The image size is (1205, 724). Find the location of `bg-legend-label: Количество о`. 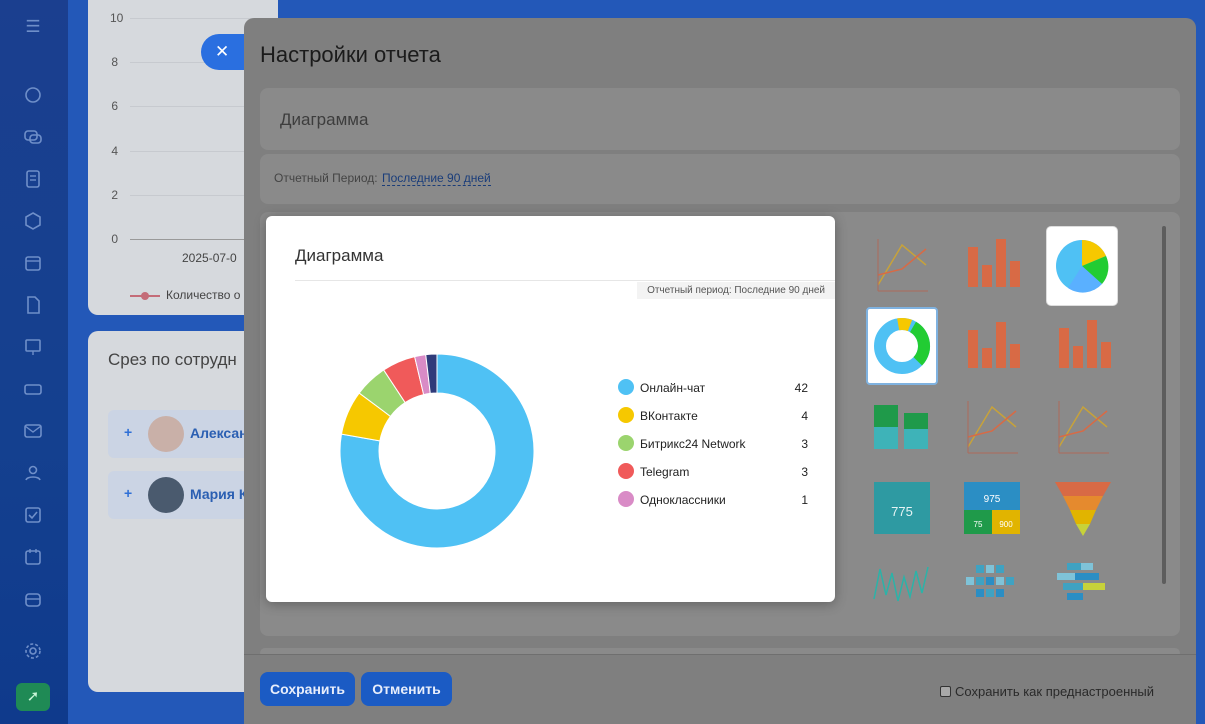

bg-legend-label: Количество о is located at coordinates (203, 295).